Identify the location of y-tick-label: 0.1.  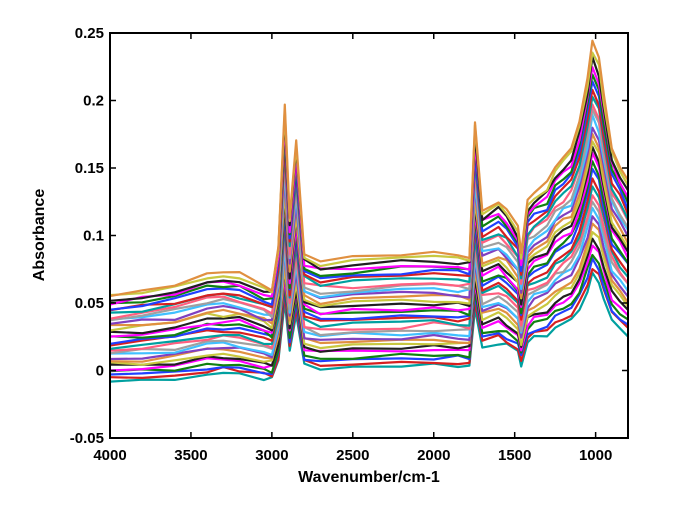
(93, 236).